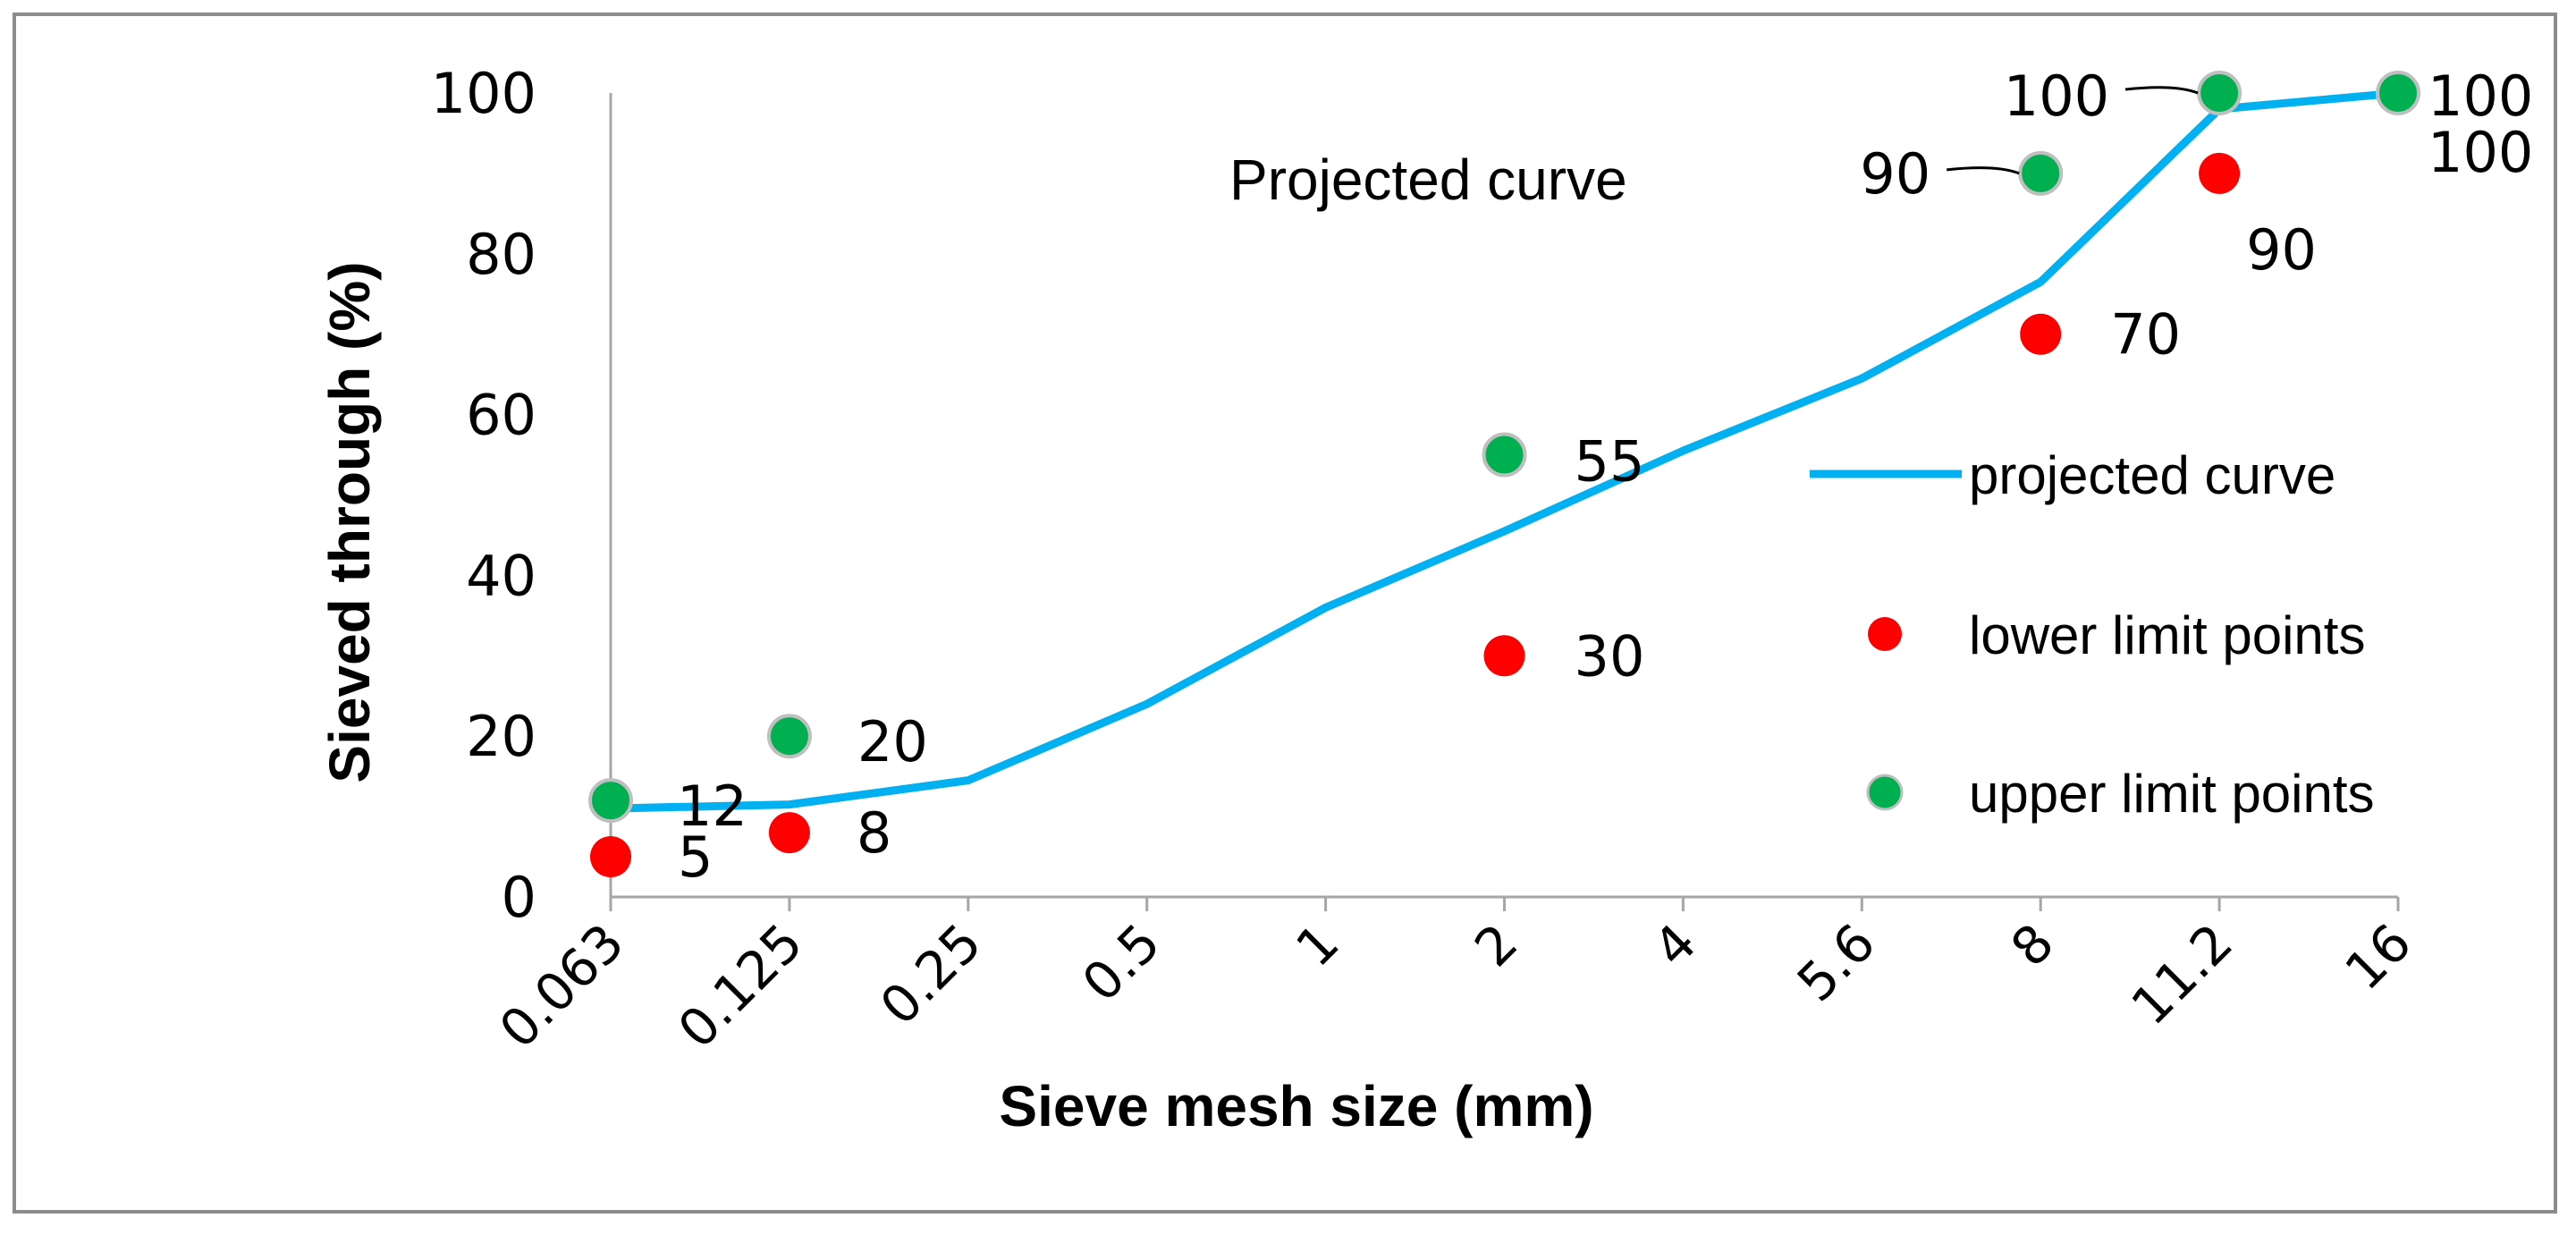 Image resolution: width=2576 pixels, height=1235 pixels. I want to click on x-tick-label: 5.6, so click(1836, 963).